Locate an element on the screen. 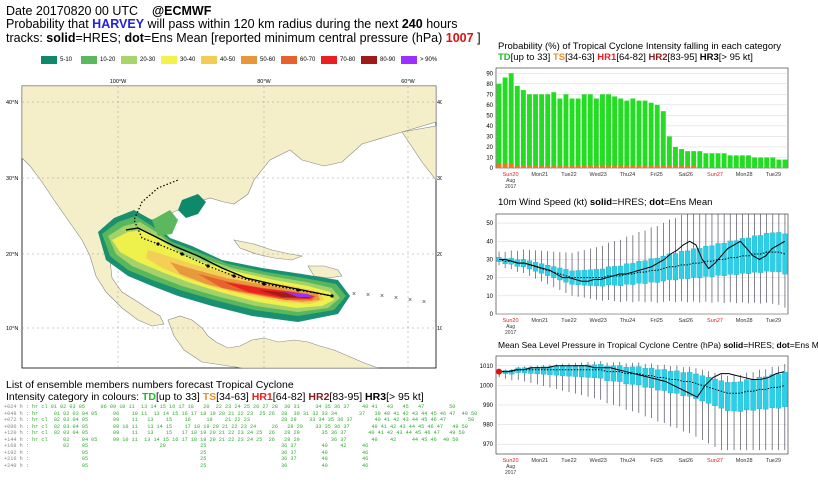 The image size is (818, 482). legend-label: 50-60 is located at coordinates (268, 60).